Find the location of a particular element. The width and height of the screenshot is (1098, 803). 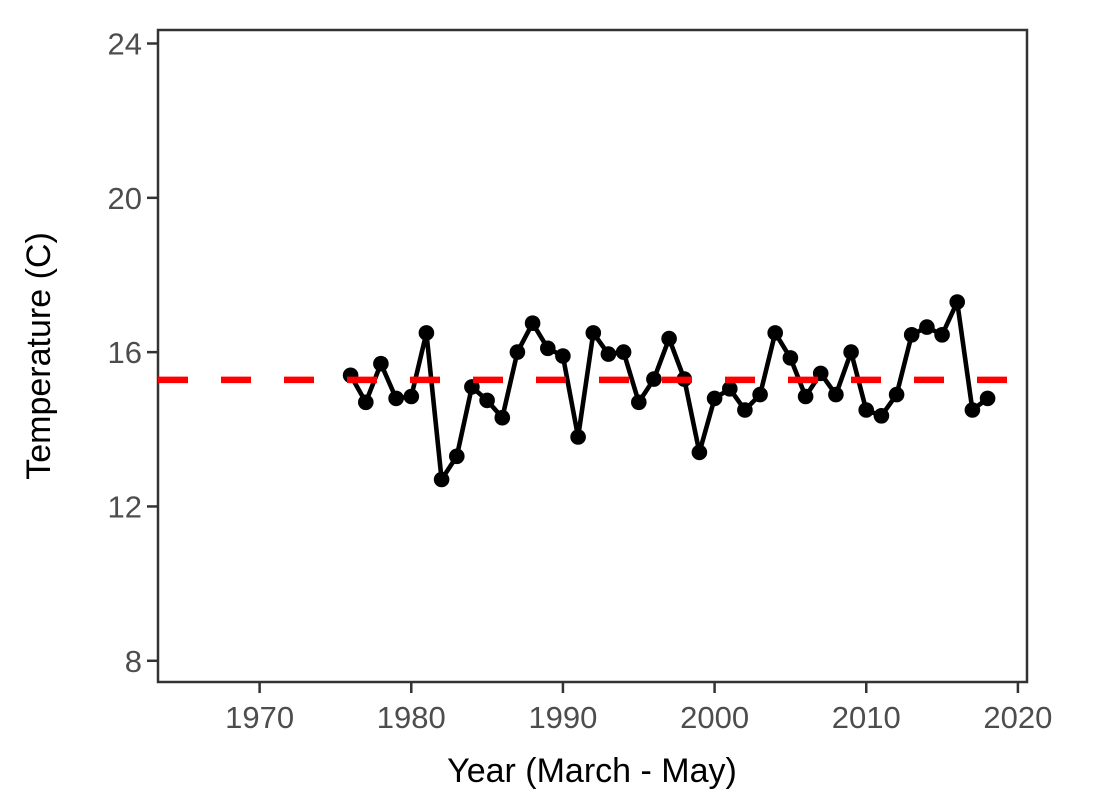

y-tick-label: 24 is located at coordinates (125, 44).